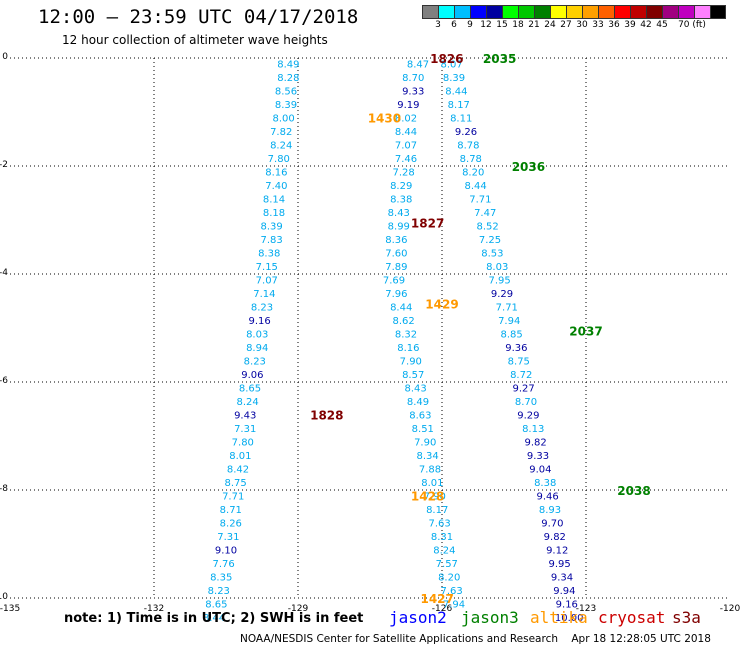 The height and width of the screenshot is (650, 740). What do you see at coordinates (564, 591) in the screenshot?
I see `wave-height-value: 9.94` at bounding box center [564, 591].